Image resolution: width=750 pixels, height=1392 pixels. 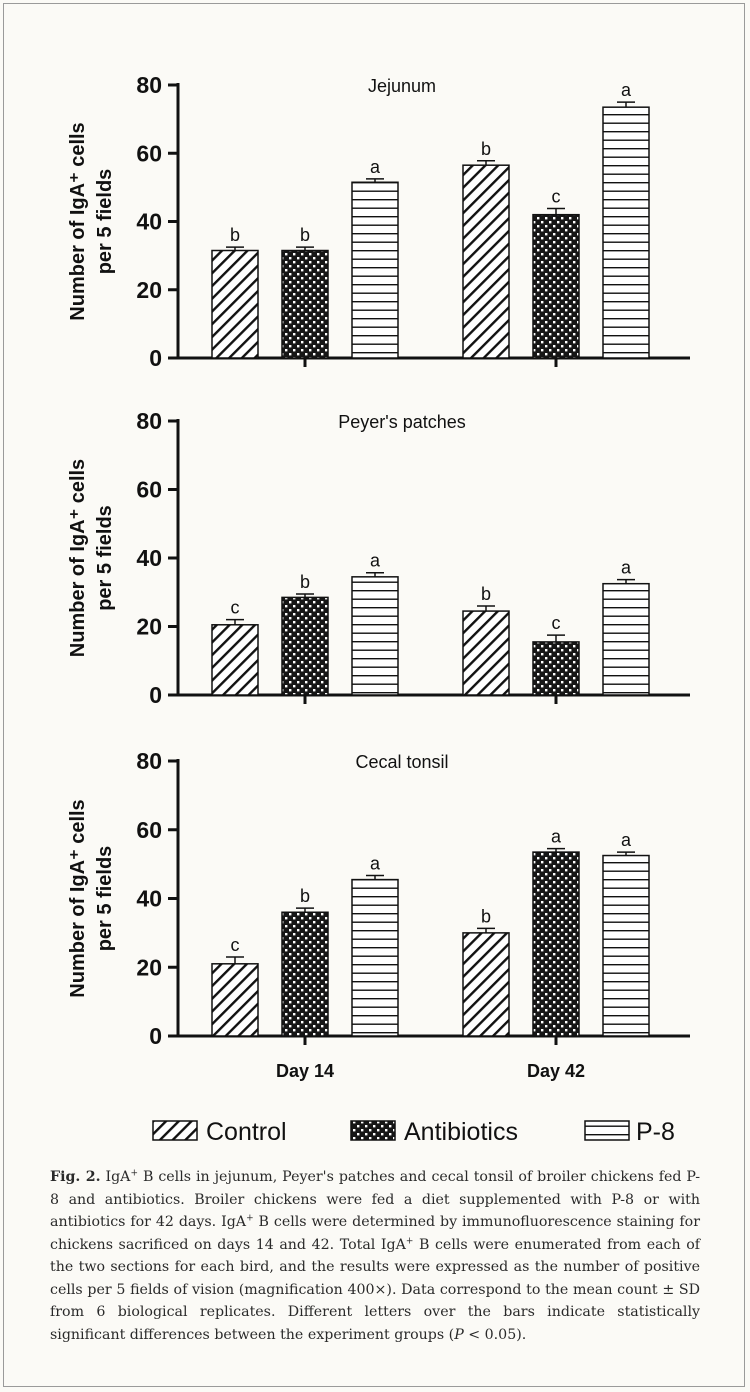 What do you see at coordinates (175, 1130) in the screenshot?
I see `legend-swatch-control` at bounding box center [175, 1130].